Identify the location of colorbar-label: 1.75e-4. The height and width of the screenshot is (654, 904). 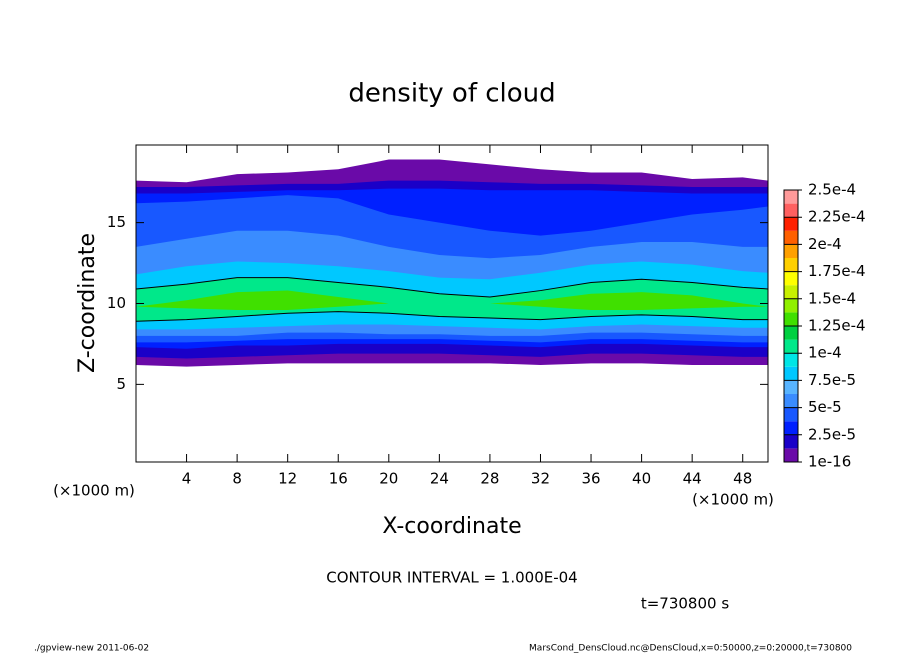
(837, 271).